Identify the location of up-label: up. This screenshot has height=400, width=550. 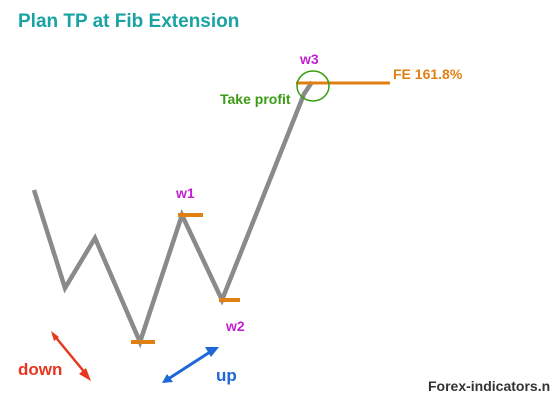
(226, 375).